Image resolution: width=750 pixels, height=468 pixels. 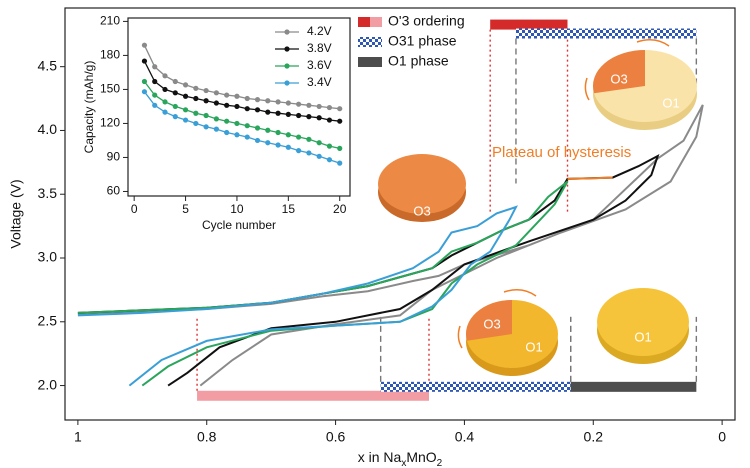 I want to click on x-tick-label: 0.4, so click(x=465, y=437).